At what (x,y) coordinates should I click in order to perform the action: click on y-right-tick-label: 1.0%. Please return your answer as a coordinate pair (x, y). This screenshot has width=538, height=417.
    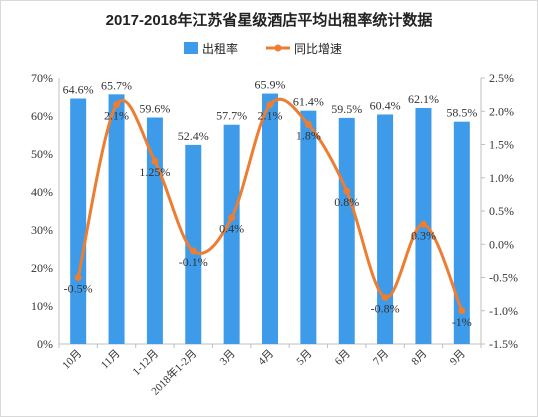
    Looking at the image, I should click on (501, 178).